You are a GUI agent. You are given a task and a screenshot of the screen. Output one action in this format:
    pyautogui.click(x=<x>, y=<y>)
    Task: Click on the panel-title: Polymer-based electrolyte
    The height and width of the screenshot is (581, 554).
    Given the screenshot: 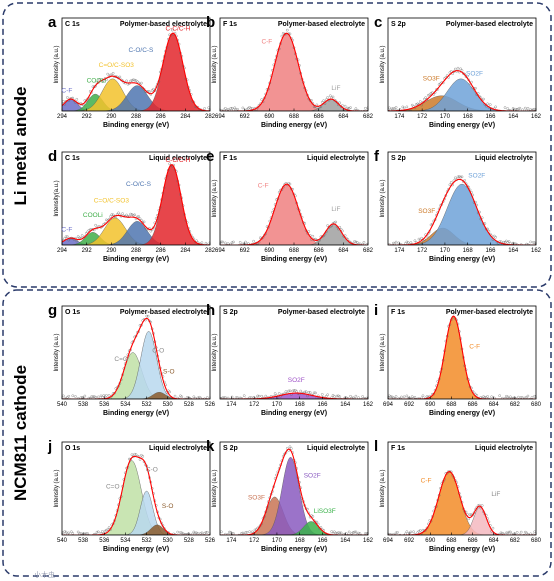 What is the action you would take?
    pyautogui.click(x=489, y=24)
    